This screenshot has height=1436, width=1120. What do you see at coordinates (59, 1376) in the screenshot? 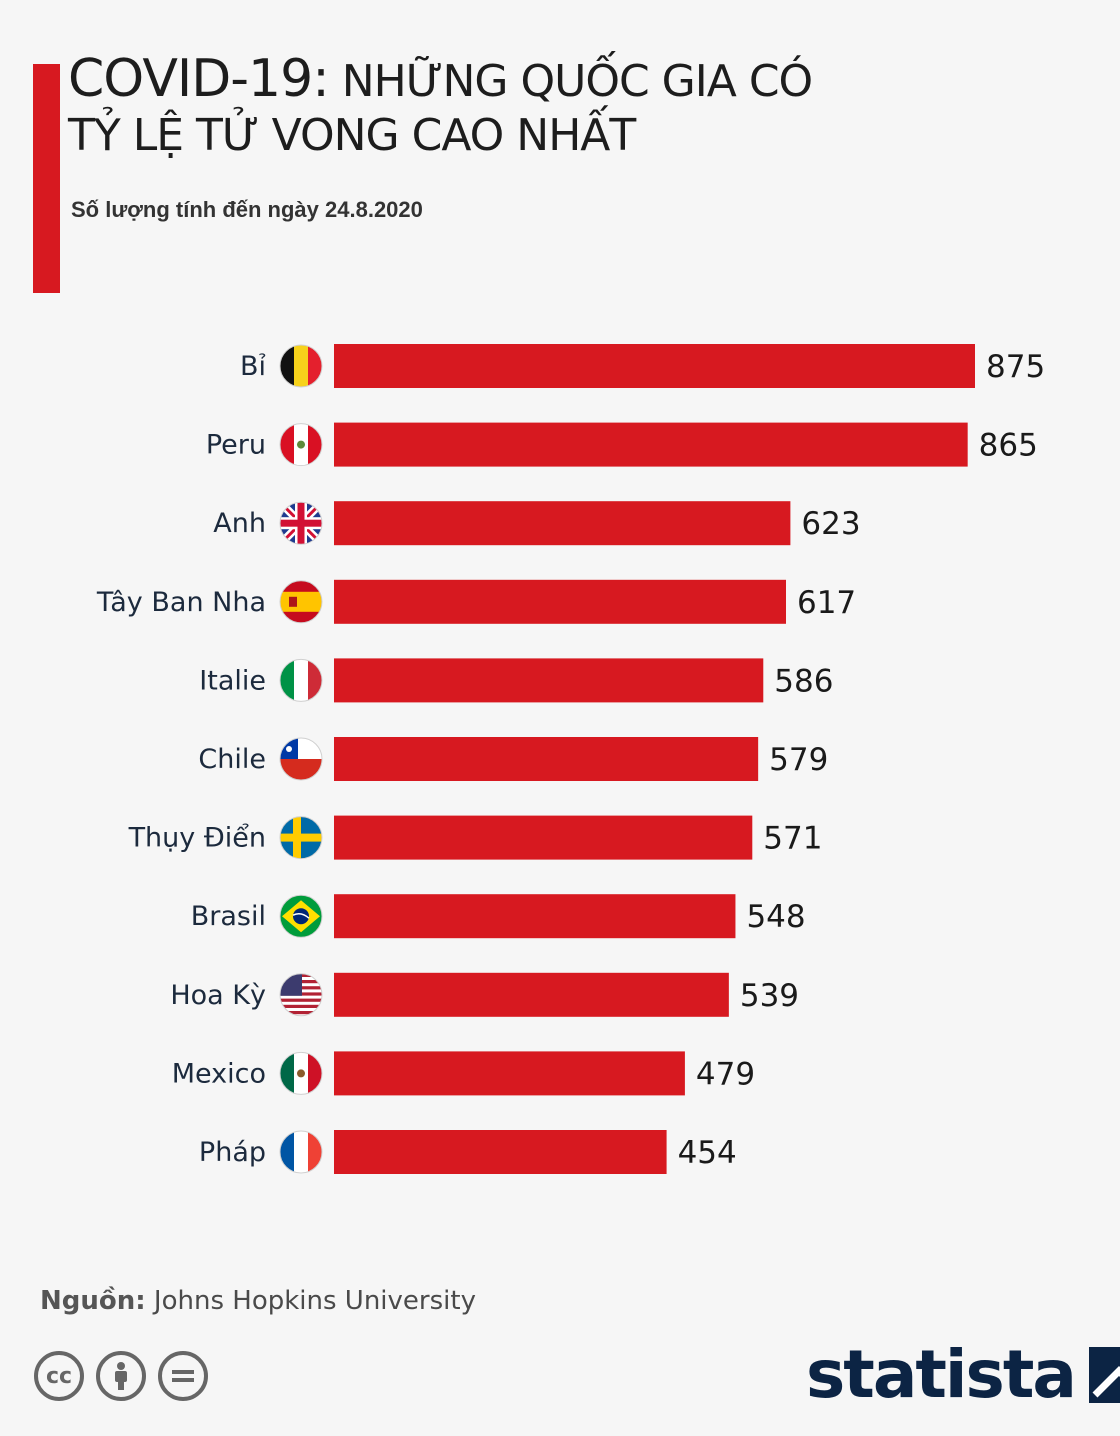
I see `cc-icon: cc` at bounding box center [59, 1376].